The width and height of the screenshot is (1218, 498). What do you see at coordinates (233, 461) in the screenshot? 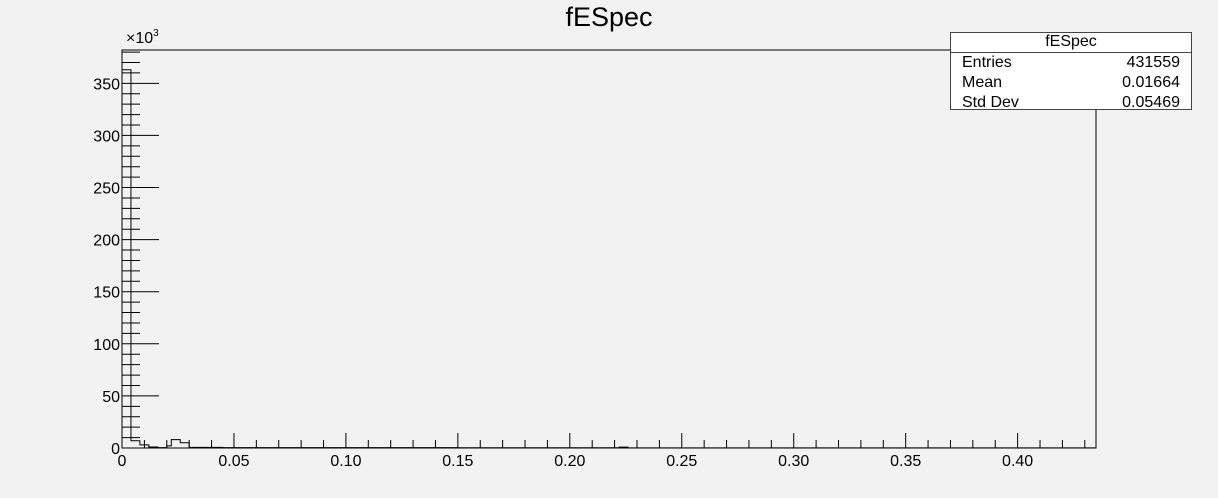
I see `x-tick-label: 0.05` at bounding box center [233, 461].